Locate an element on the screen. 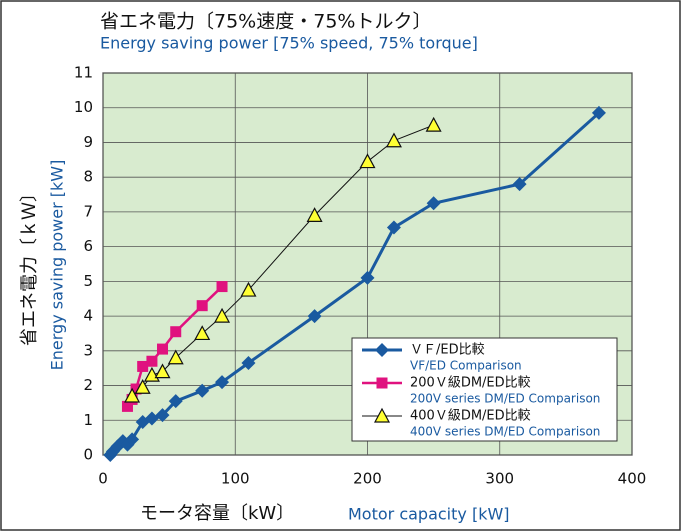  y-tick-label: 4 is located at coordinates (88, 316).